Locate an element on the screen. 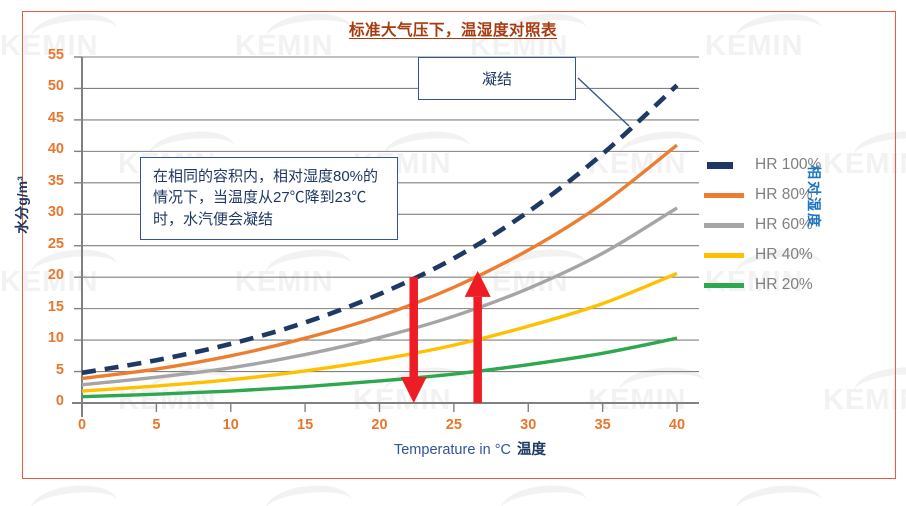  y-axis-title: 水分g/m³ is located at coordinates (22, 205).